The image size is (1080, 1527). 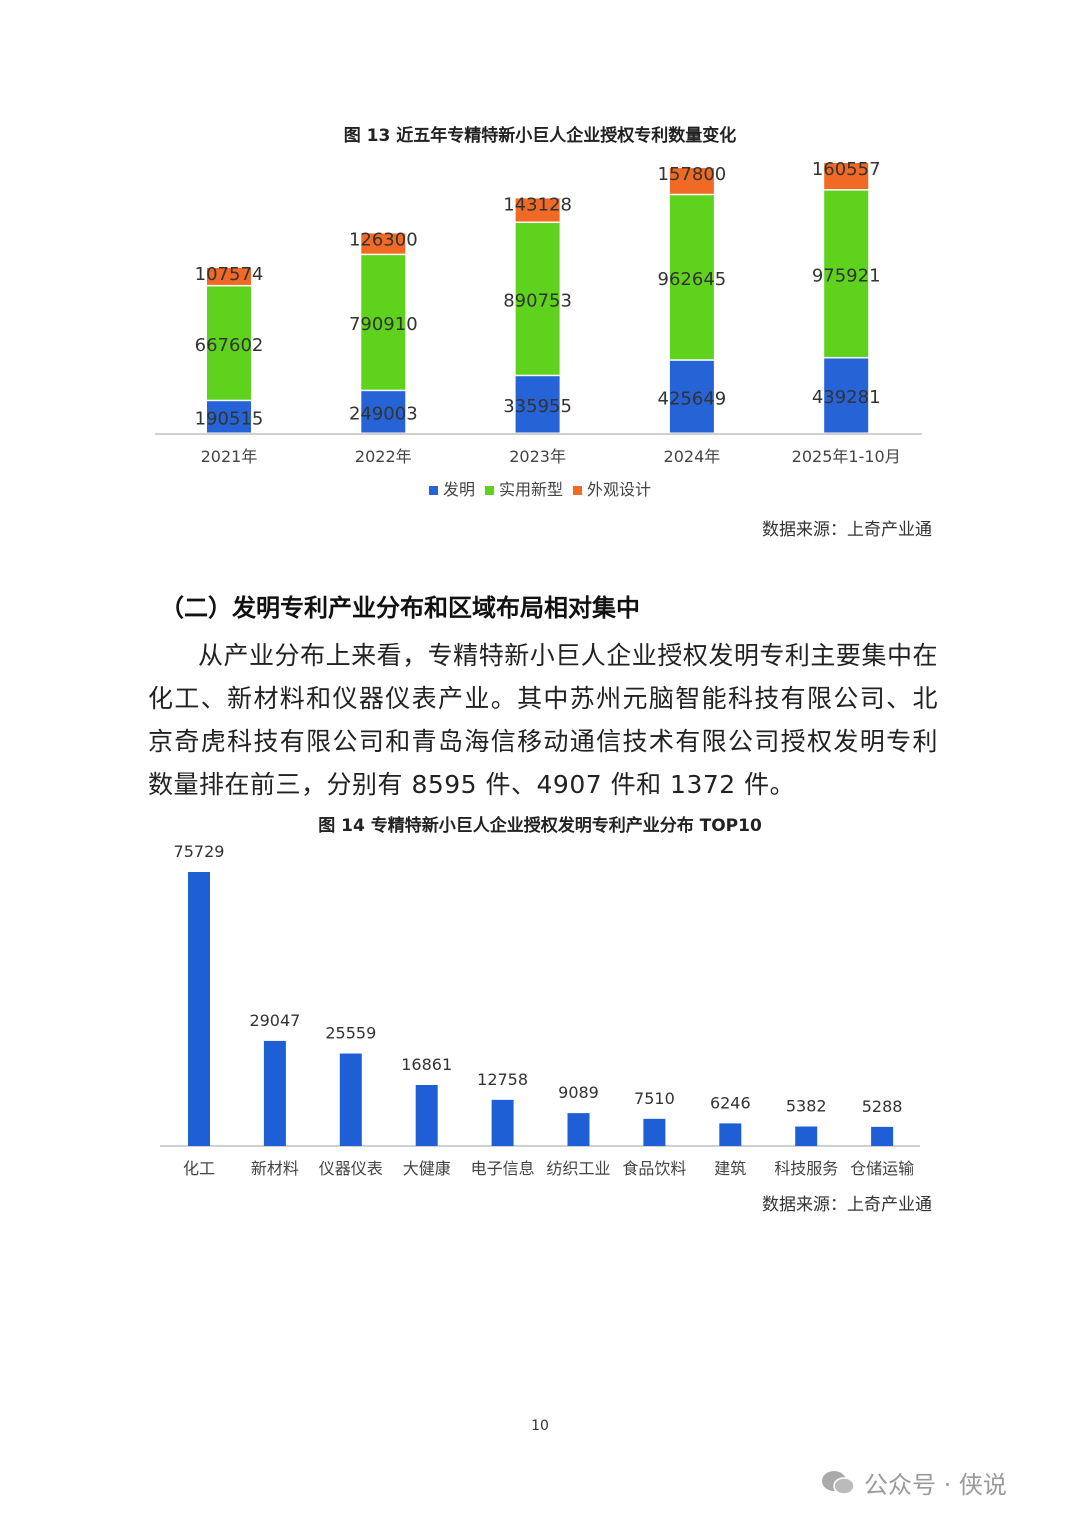 I want to click on figure14-title: 图 14 专精特新小巨人企业授权发明专利产业分布 TOP10, so click(x=540, y=826).